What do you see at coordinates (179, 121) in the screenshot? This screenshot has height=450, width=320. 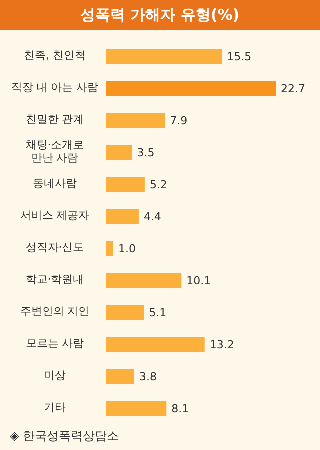 I see `data-label: 7.9` at bounding box center [179, 121].